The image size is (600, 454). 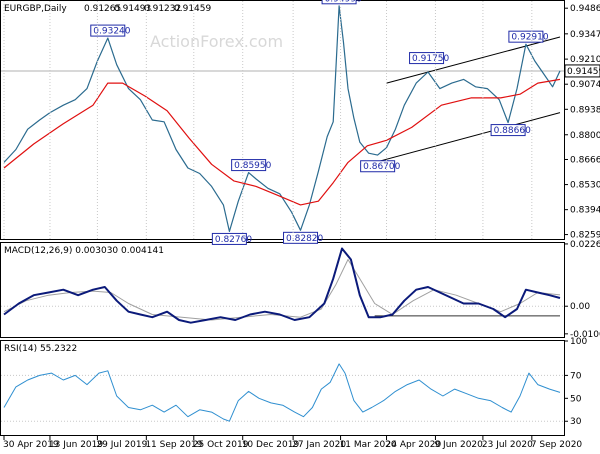 I want to click on x-axis-label: 27 Jan 2020, so click(x=319, y=445).